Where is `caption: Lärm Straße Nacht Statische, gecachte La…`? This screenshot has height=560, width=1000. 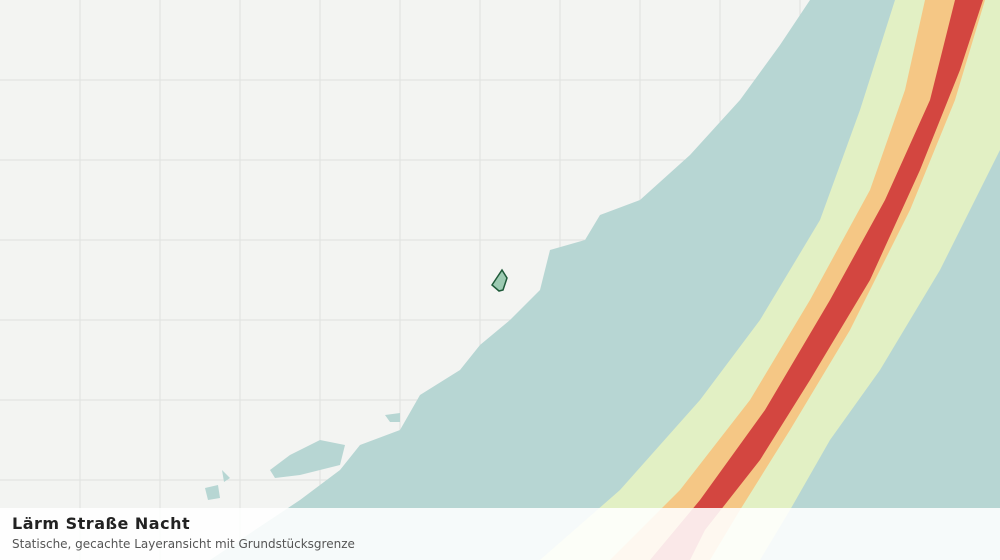 caption: Lärm Straße Nacht Statische, gecachte La… is located at coordinates (500, 534).